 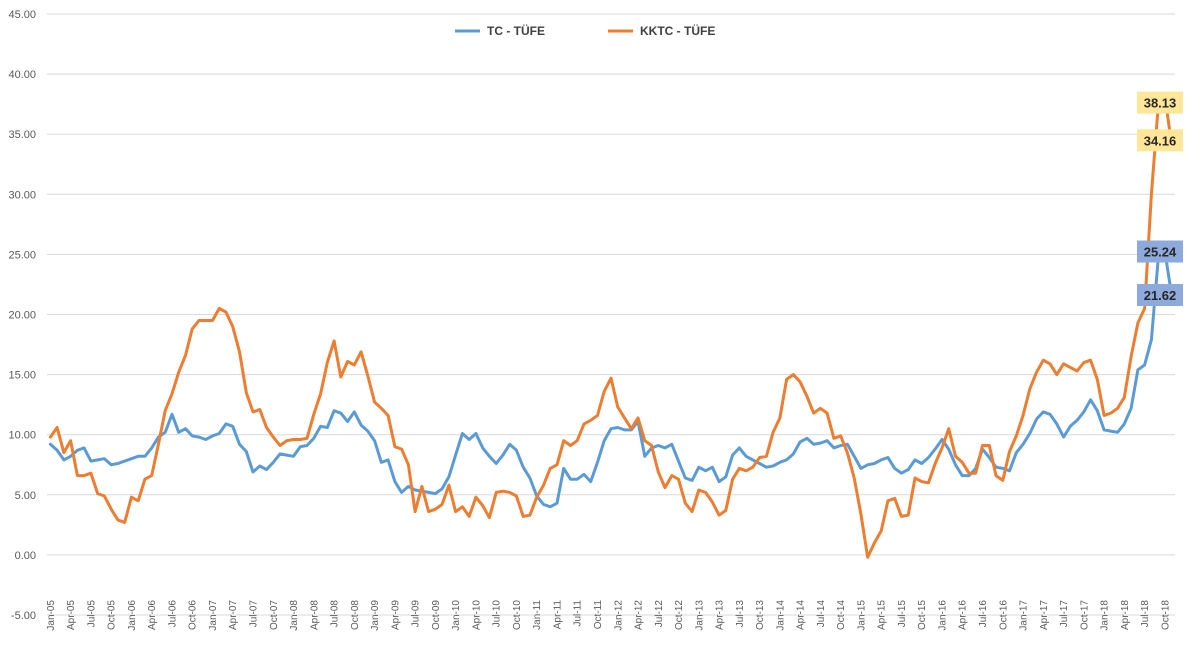 I want to click on x-tick-label: Jan-13, so click(x=699, y=615).